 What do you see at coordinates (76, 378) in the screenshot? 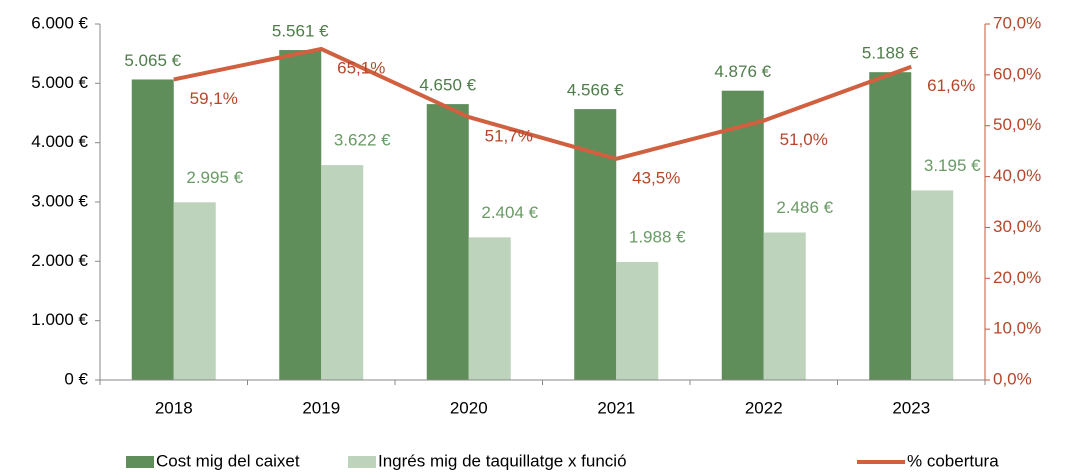
I see `y-tick-label: 0 €` at bounding box center [76, 378].